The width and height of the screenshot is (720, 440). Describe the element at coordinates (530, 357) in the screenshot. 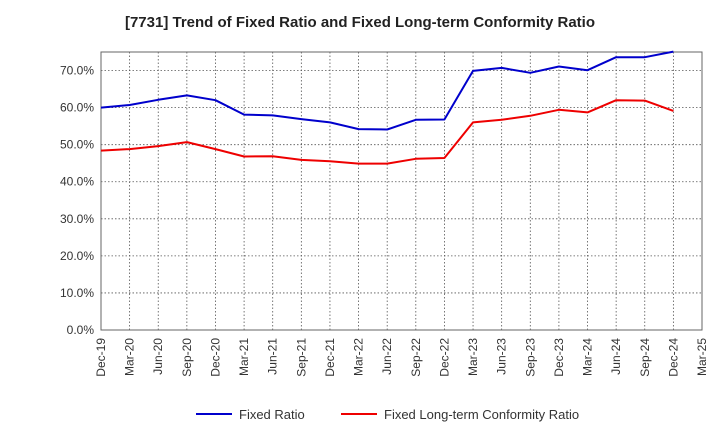

I see `x-tick-label: Sep-23` at that location.